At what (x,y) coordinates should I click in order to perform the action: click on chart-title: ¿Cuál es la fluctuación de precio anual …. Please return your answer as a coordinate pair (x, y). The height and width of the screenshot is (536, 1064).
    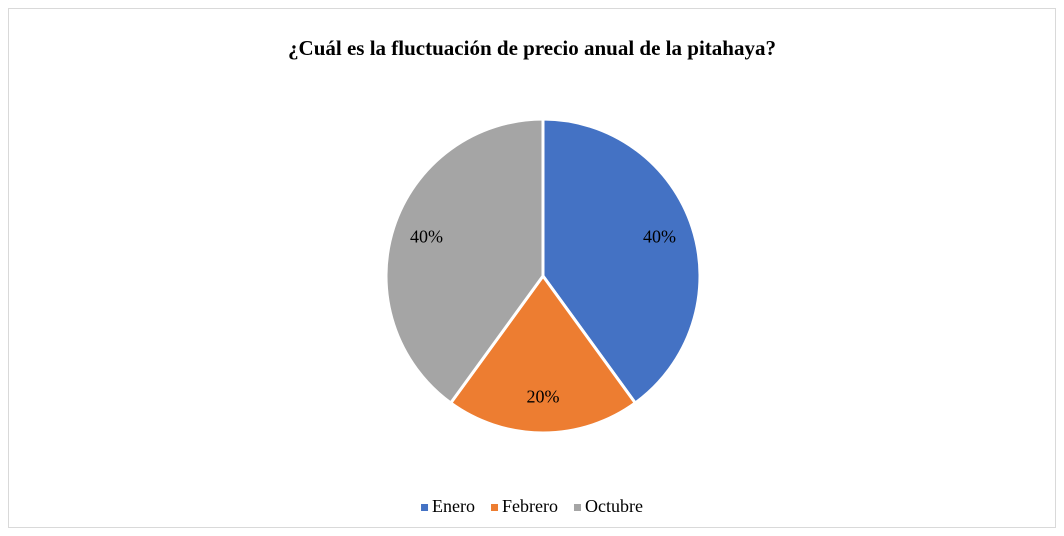
    Looking at the image, I should click on (532, 48).